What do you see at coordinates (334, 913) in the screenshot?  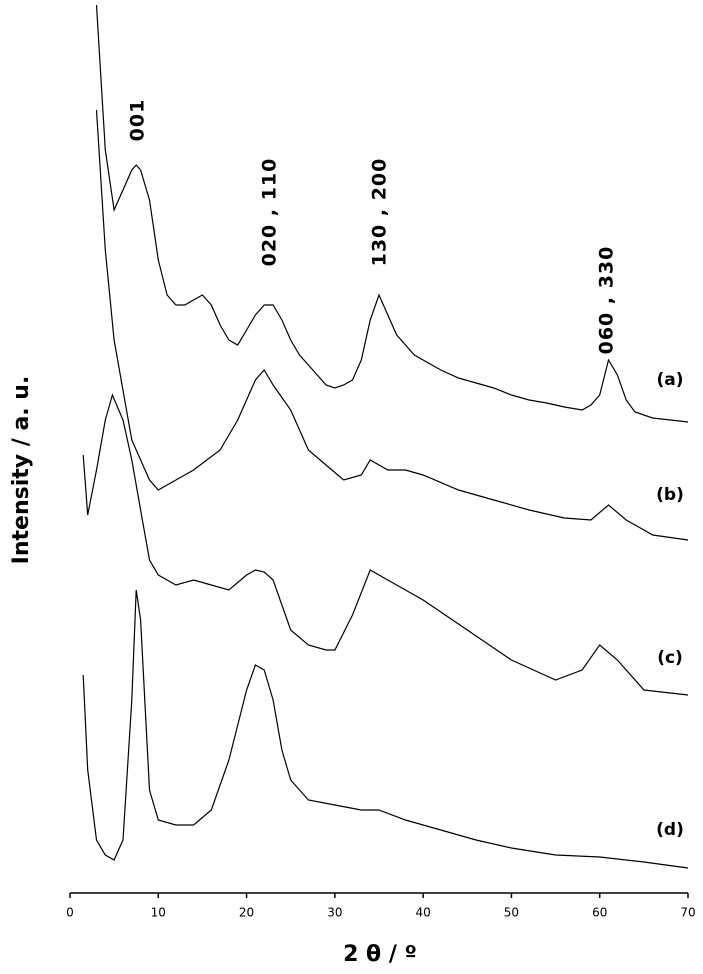 I see `x-tick-label: 30` at bounding box center [334, 913].